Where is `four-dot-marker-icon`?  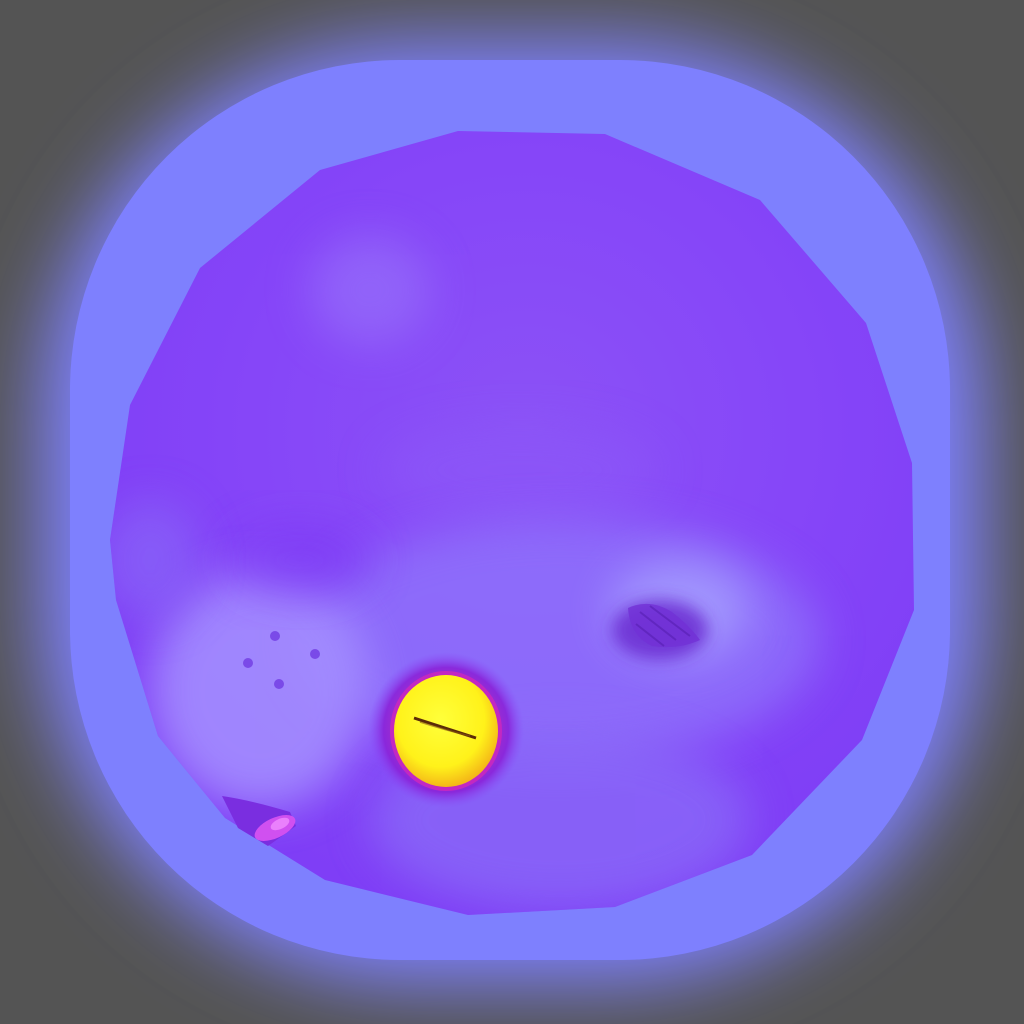
four-dot-marker-icon is located at coordinates (281, 660).